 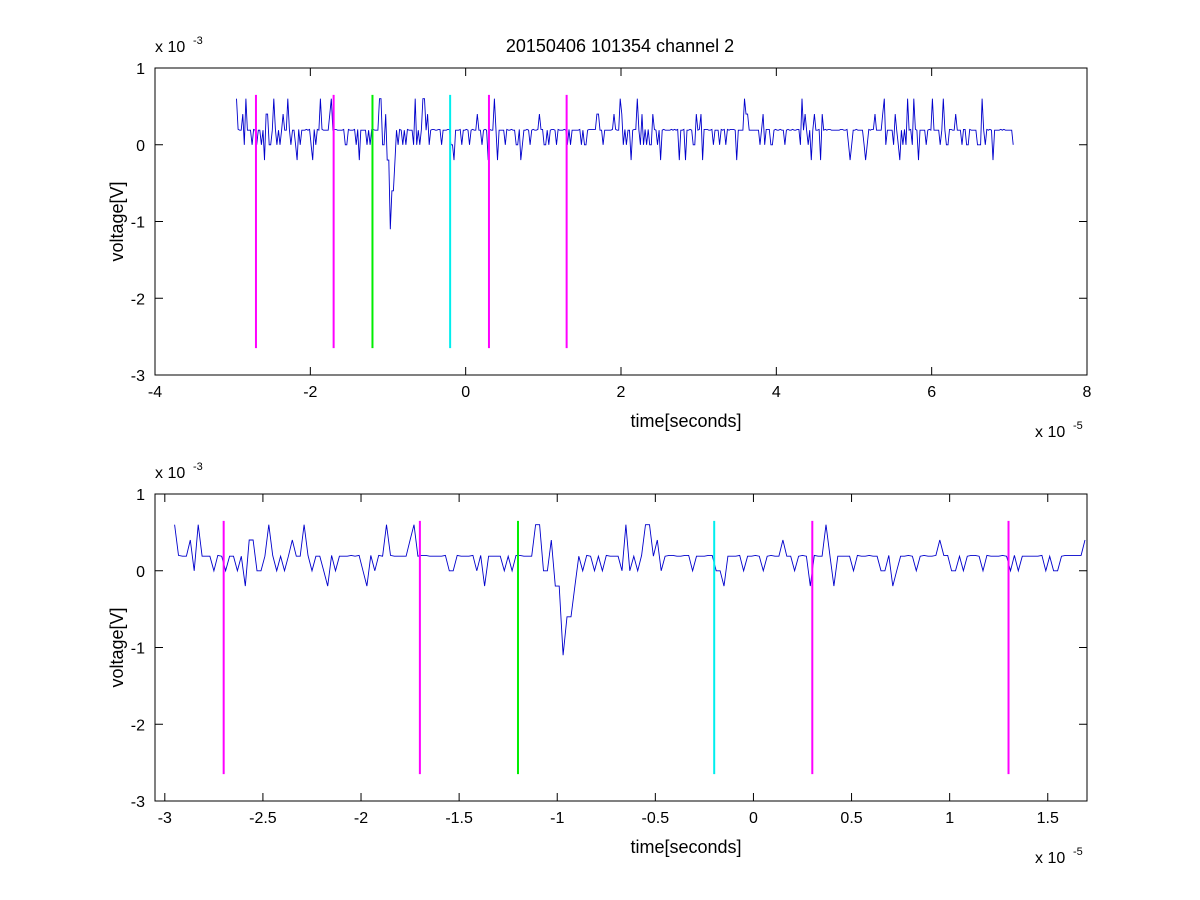 What do you see at coordinates (1087, 392) in the screenshot?
I see `x-tick-label: 8` at bounding box center [1087, 392].